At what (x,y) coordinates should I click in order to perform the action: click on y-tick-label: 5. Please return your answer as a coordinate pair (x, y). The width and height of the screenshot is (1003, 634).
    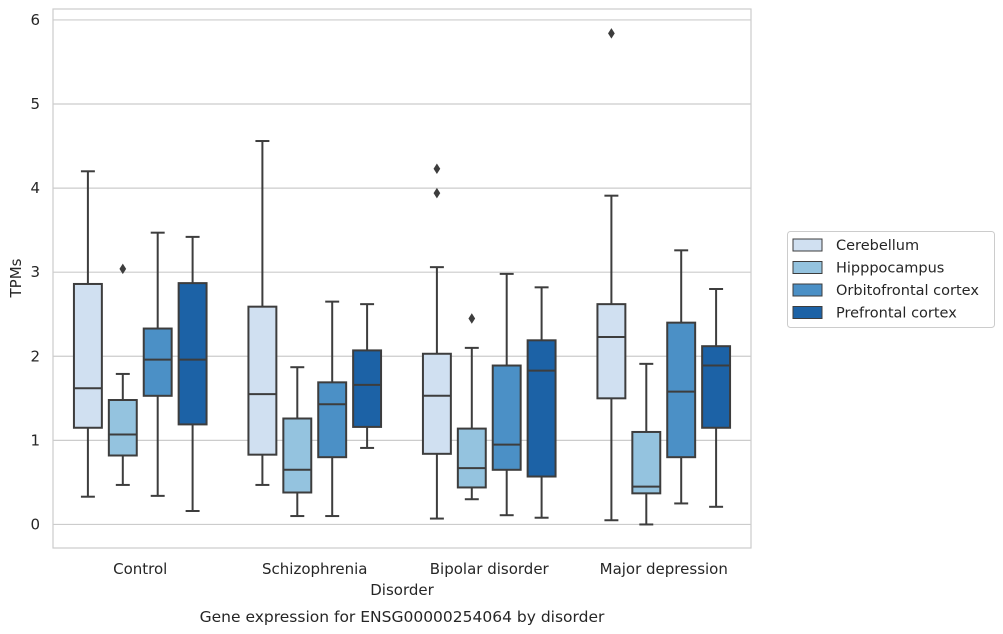
    Looking at the image, I should click on (35, 104).